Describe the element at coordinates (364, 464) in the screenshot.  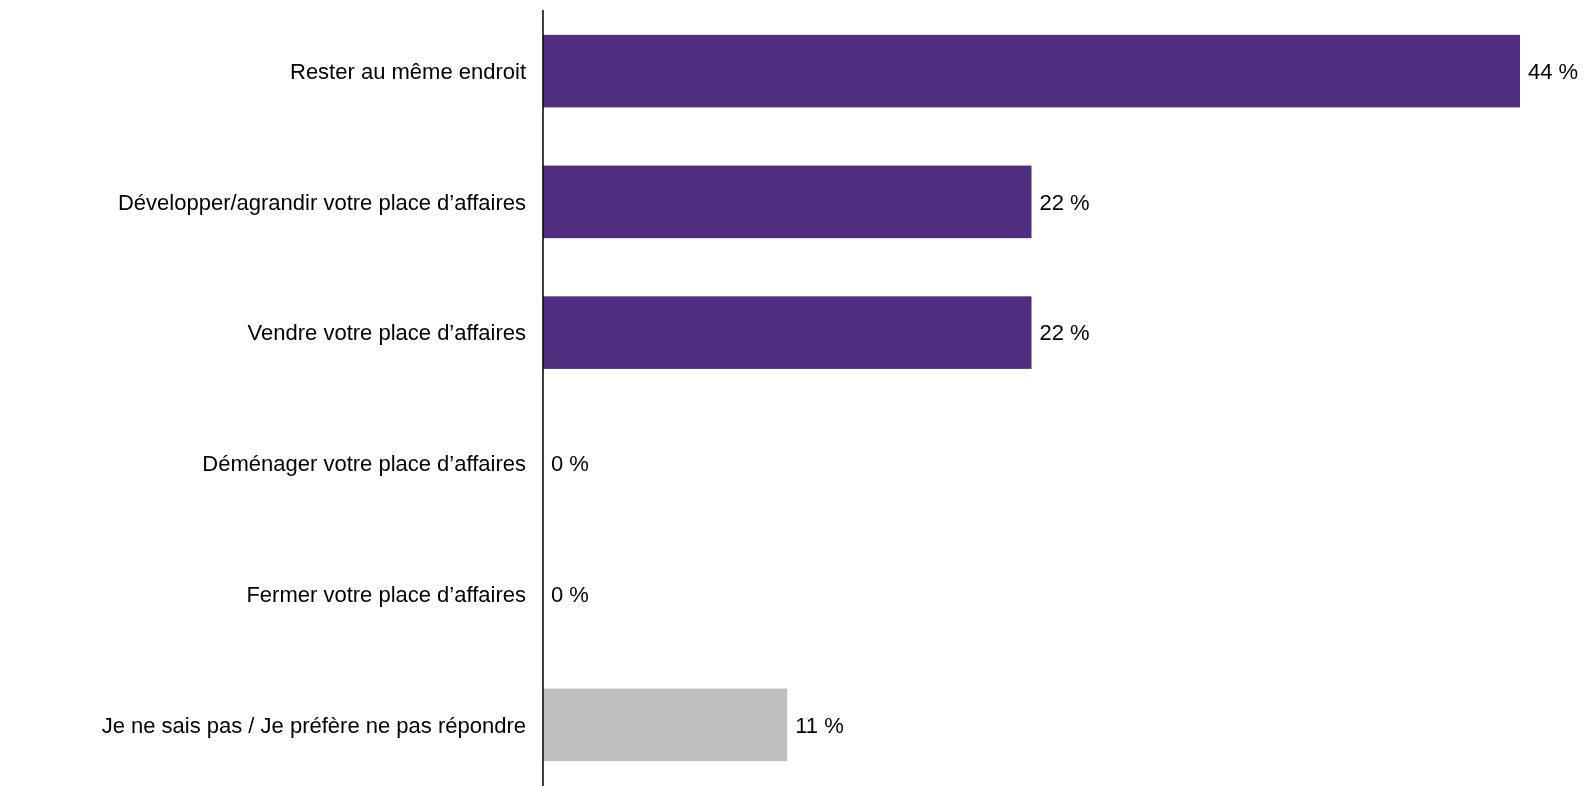
I see `y-tick-label: Déménager votre place d’affaires` at that location.